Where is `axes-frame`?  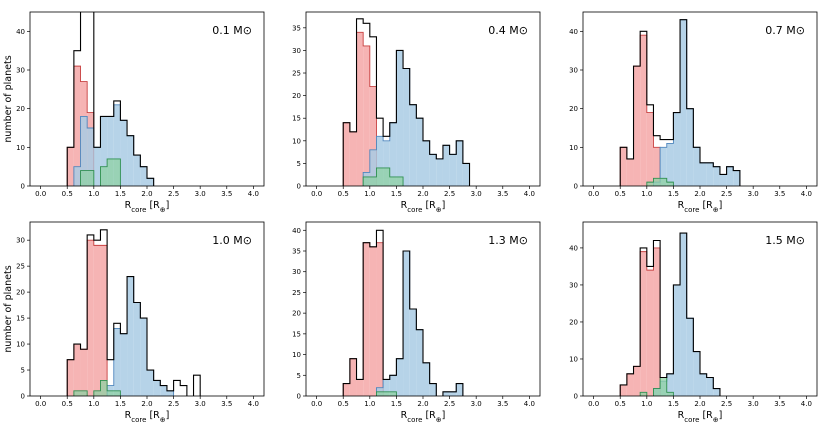 axes-frame is located at coordinates (147, 99).